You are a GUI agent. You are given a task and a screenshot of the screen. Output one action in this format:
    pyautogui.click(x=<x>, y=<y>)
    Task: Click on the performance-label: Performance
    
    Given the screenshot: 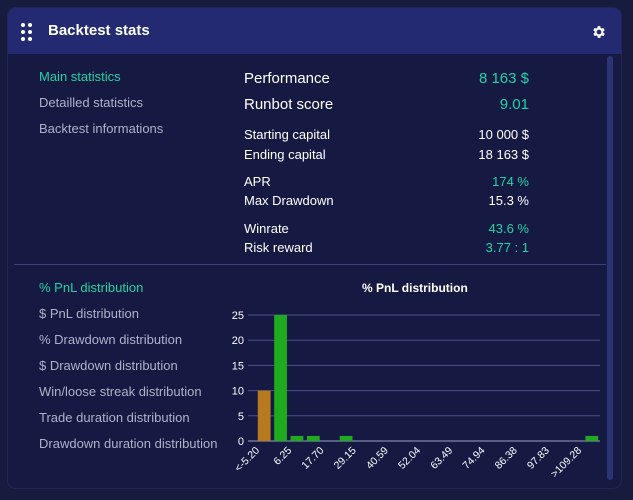 What is the action you would take?
    pyautogui.click(x=287, y=78)
    